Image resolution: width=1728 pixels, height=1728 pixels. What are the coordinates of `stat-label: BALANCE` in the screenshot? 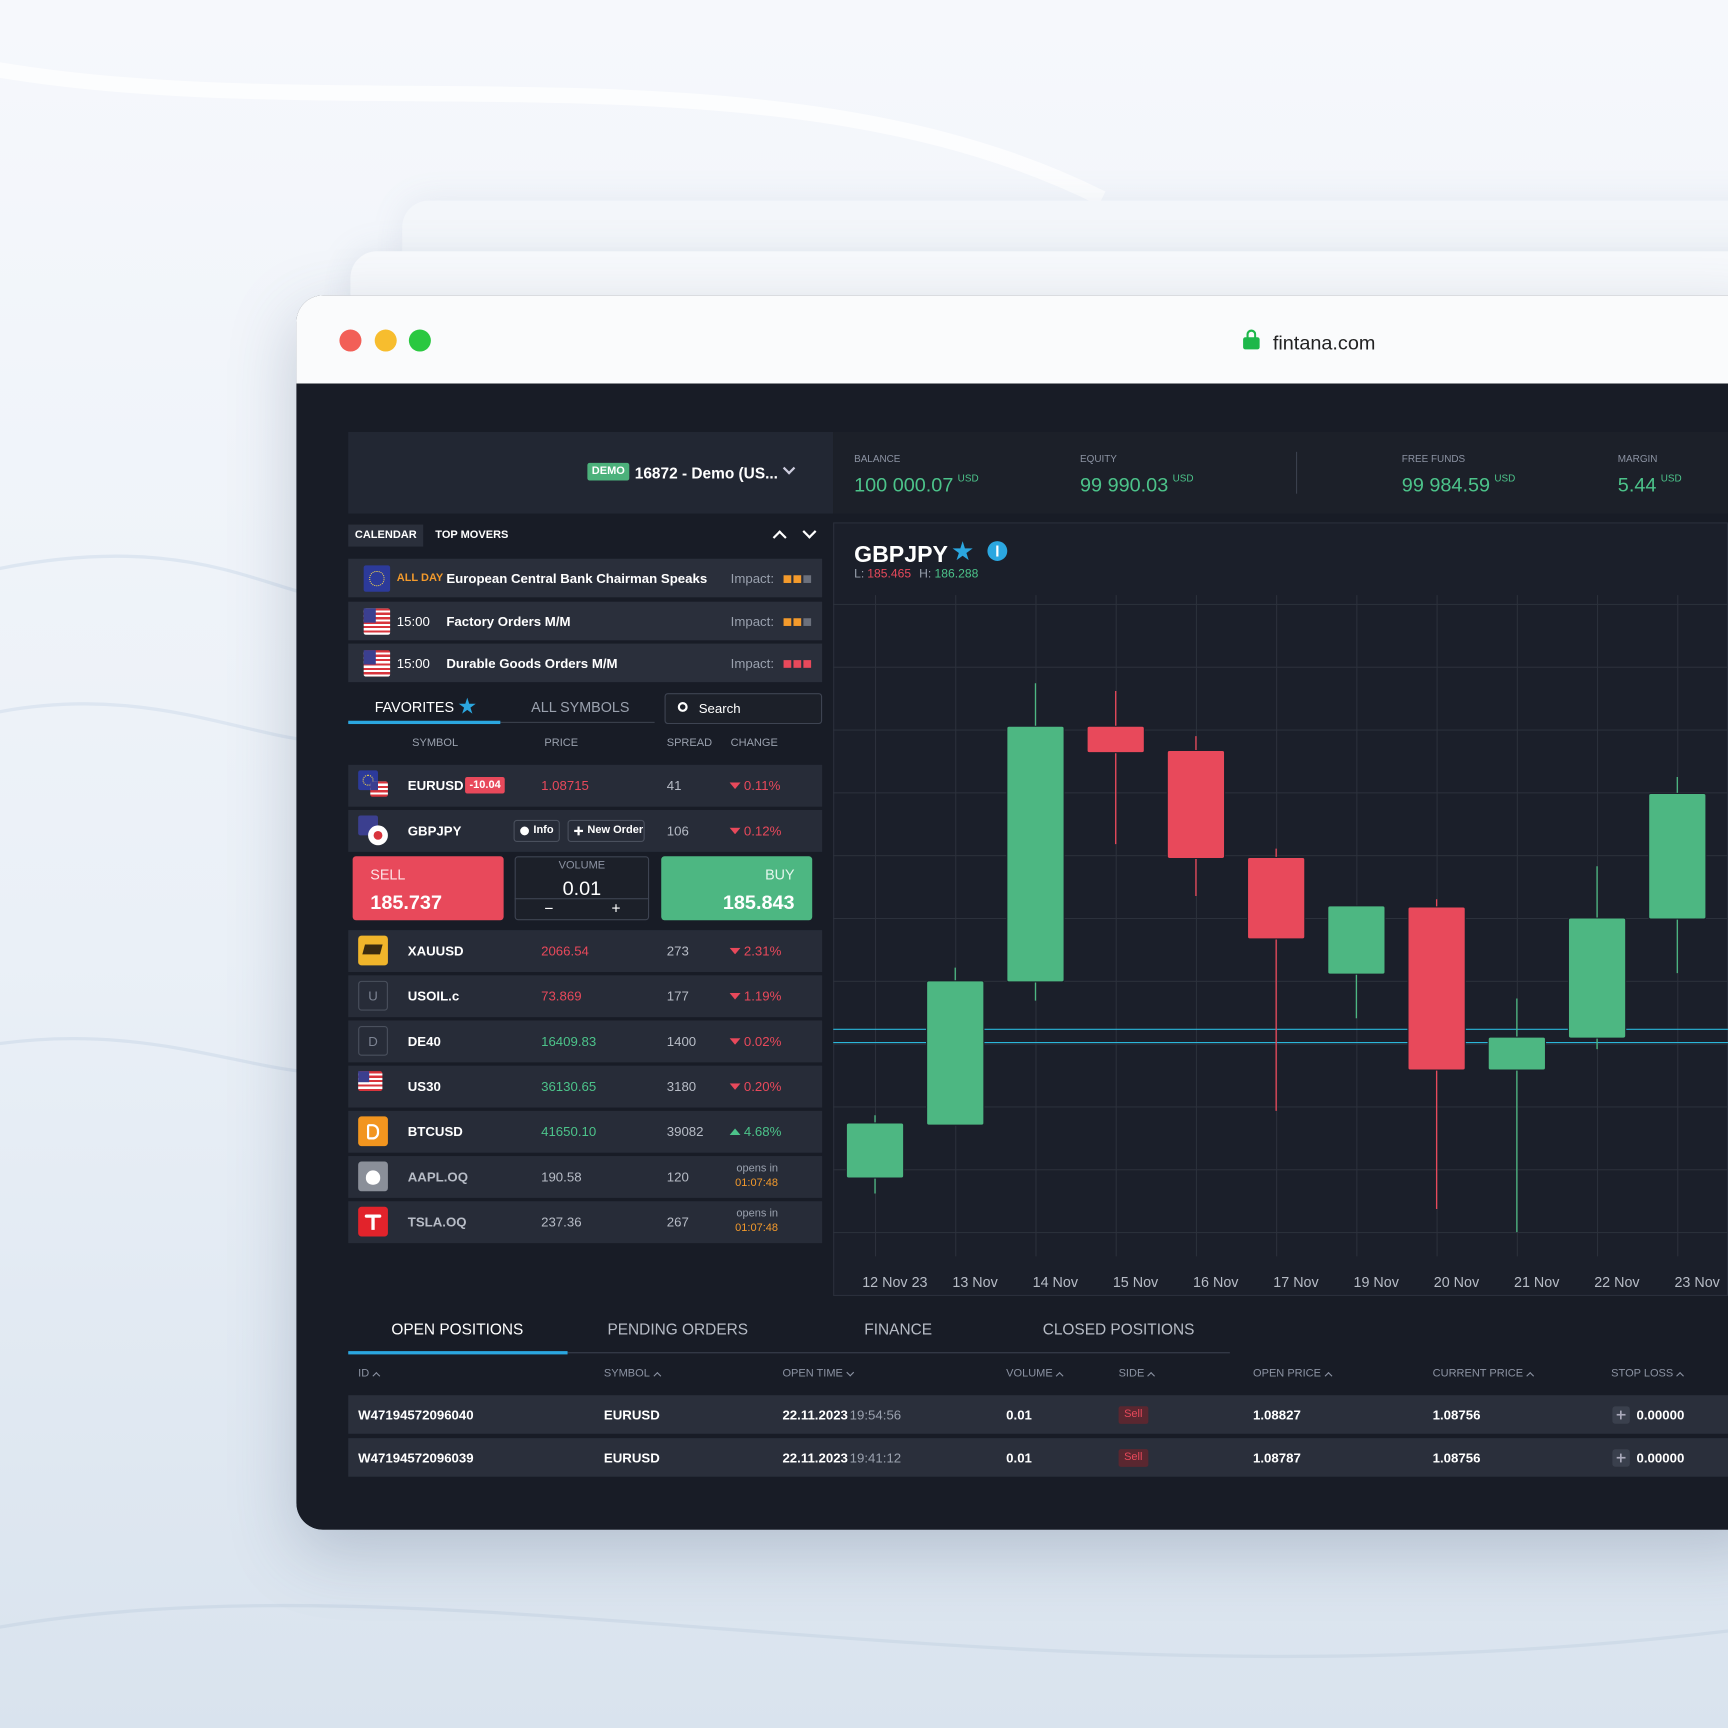 It's located at (877, 458).